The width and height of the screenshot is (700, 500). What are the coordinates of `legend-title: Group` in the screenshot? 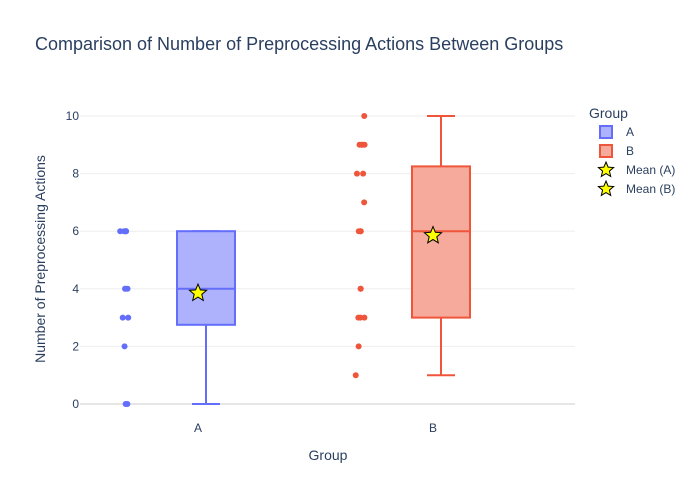 It's located at (608, 113).